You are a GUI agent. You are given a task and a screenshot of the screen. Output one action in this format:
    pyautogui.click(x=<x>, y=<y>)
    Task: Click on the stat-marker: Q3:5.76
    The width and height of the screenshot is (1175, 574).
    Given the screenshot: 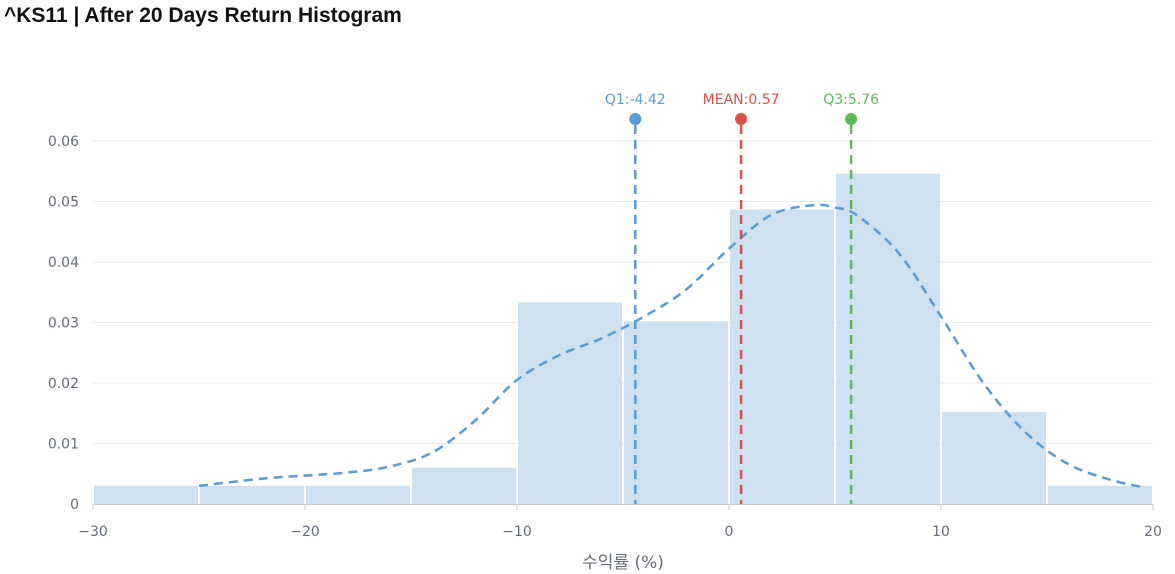 What is the action you would take?
    pyautogui.click(x=851, y=298)
    